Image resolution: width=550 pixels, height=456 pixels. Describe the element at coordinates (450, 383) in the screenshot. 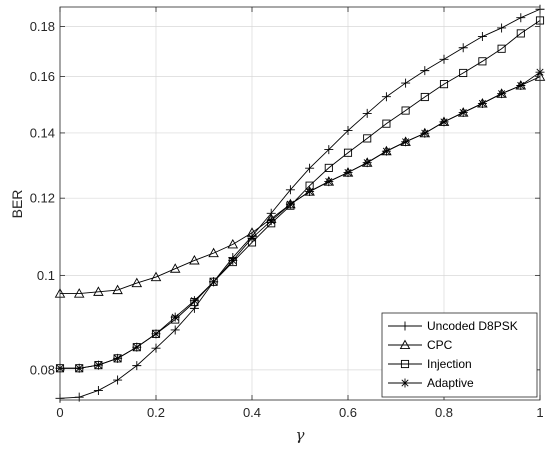

I see `legend-label-adaptive: Adaptive` at that location.